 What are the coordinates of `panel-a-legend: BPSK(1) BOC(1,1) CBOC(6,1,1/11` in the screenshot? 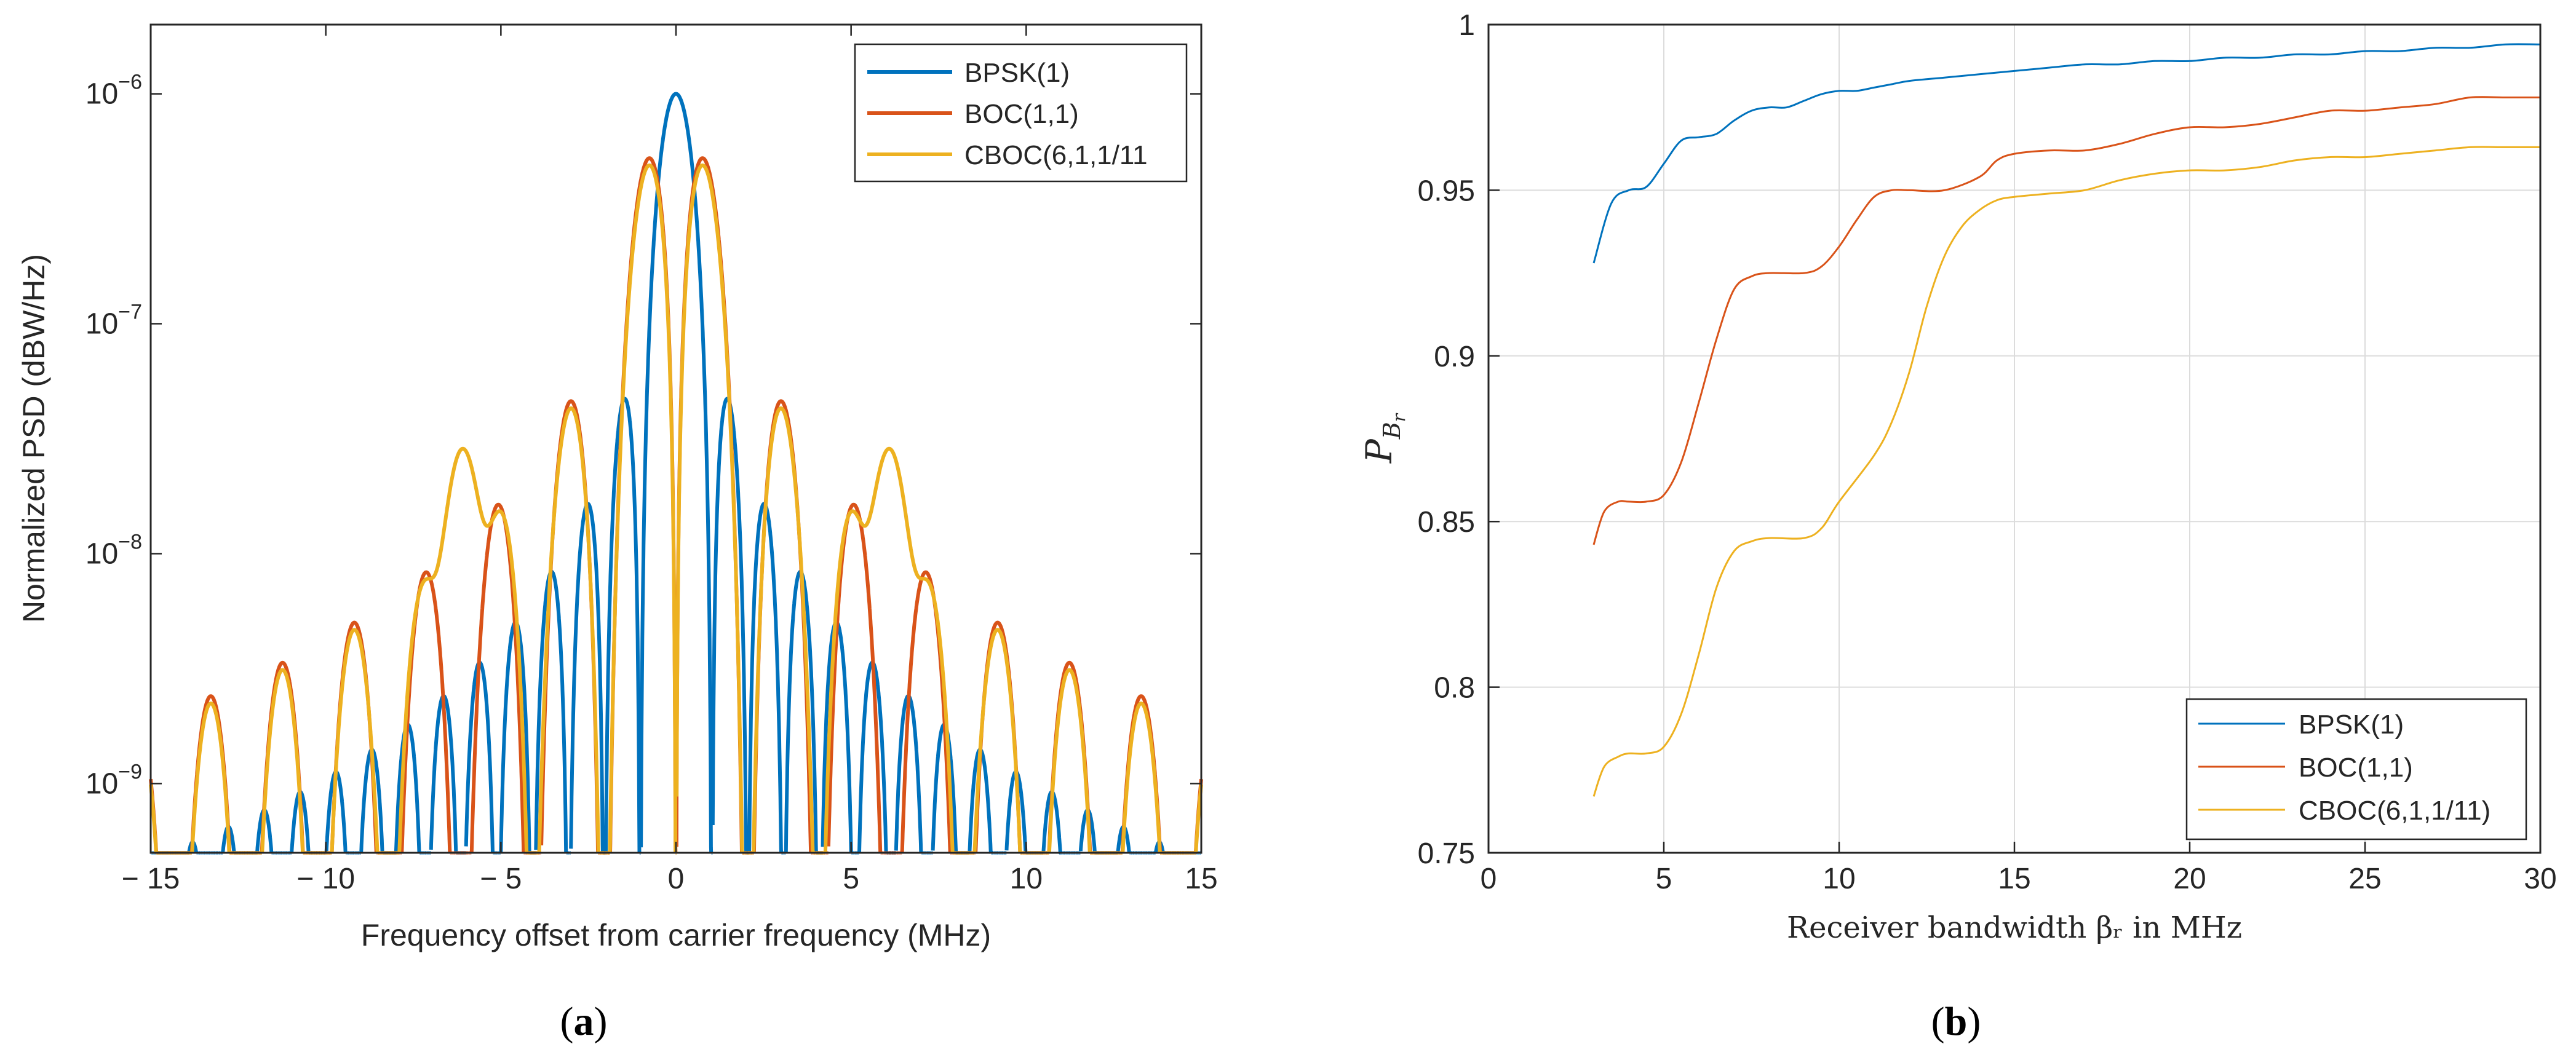 It's located at (1021, 113).